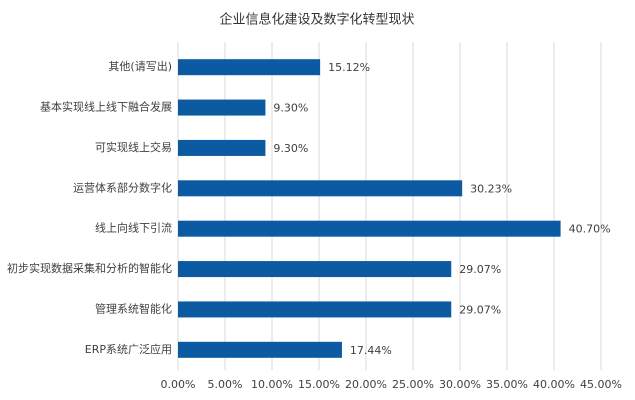 The image size is (635, 400). I want to click on data-label: 30.23%, so click(491, 188).